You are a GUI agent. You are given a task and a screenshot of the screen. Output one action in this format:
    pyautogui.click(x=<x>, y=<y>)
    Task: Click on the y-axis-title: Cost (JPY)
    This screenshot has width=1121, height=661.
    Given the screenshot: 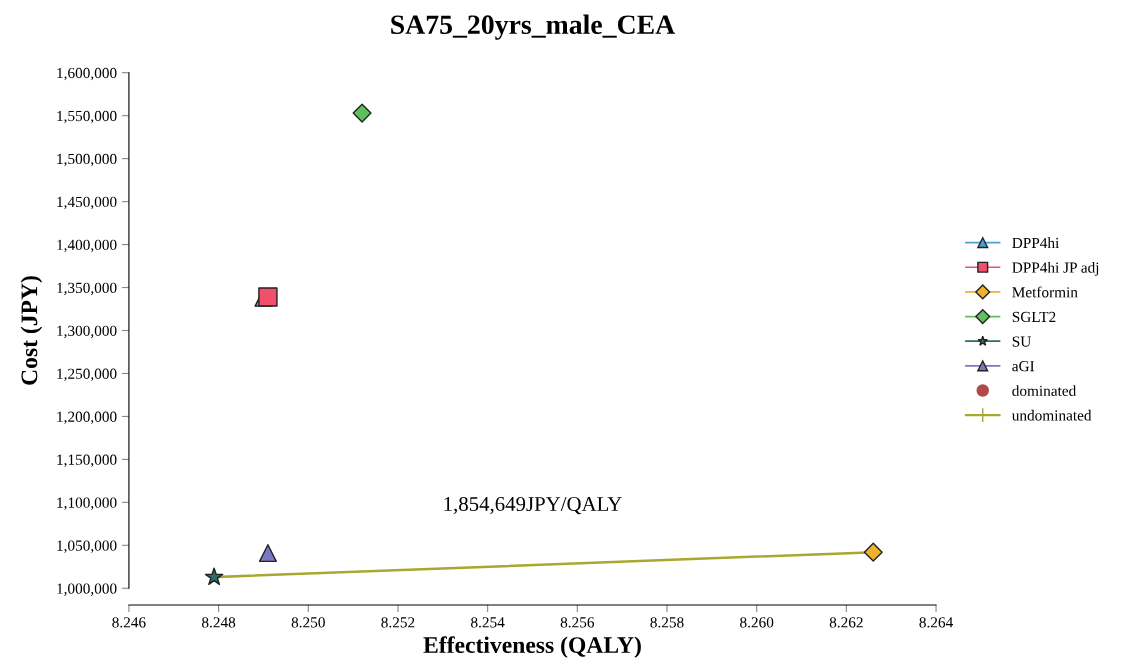 What is the action you would take?
    pyautogui.click(x=31, y=330)
    